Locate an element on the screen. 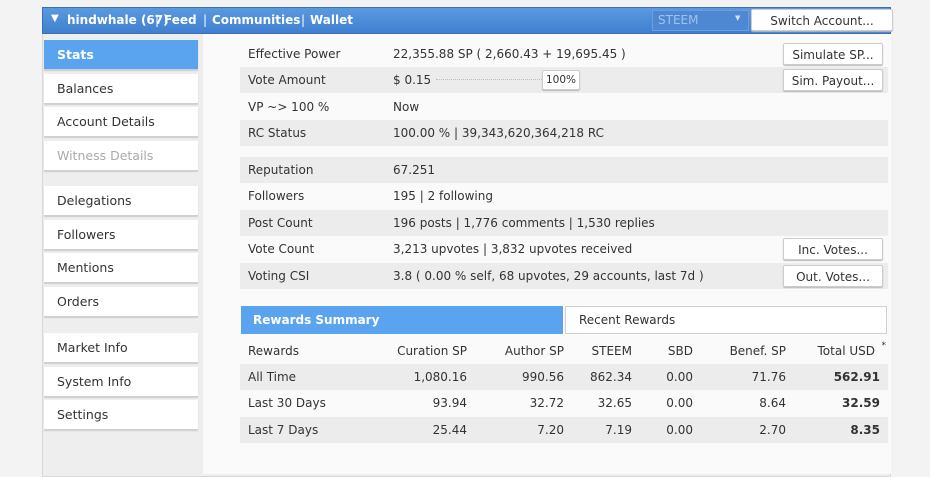 This screenshot has height=477, width=930. nav-link: Communities is located at coordinates (256, 20).